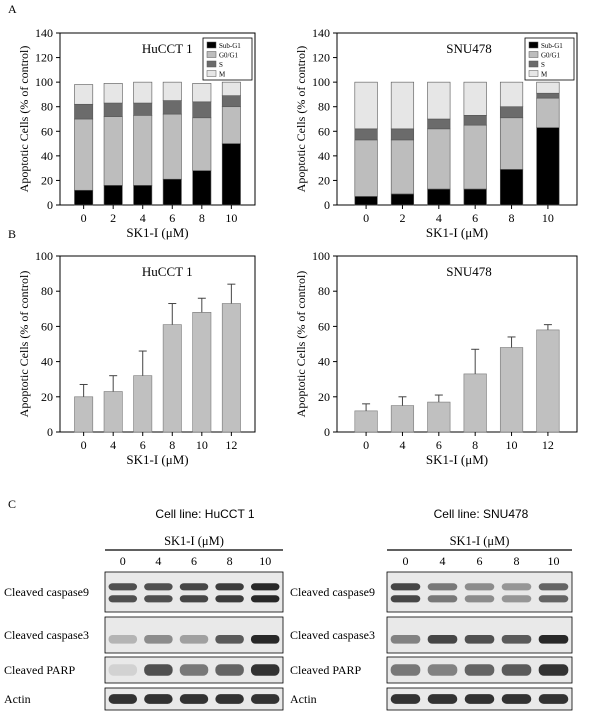  Describe the element at coordinates (439, 218) in the screenshot. I see `x-tick-label: 4` at that location.